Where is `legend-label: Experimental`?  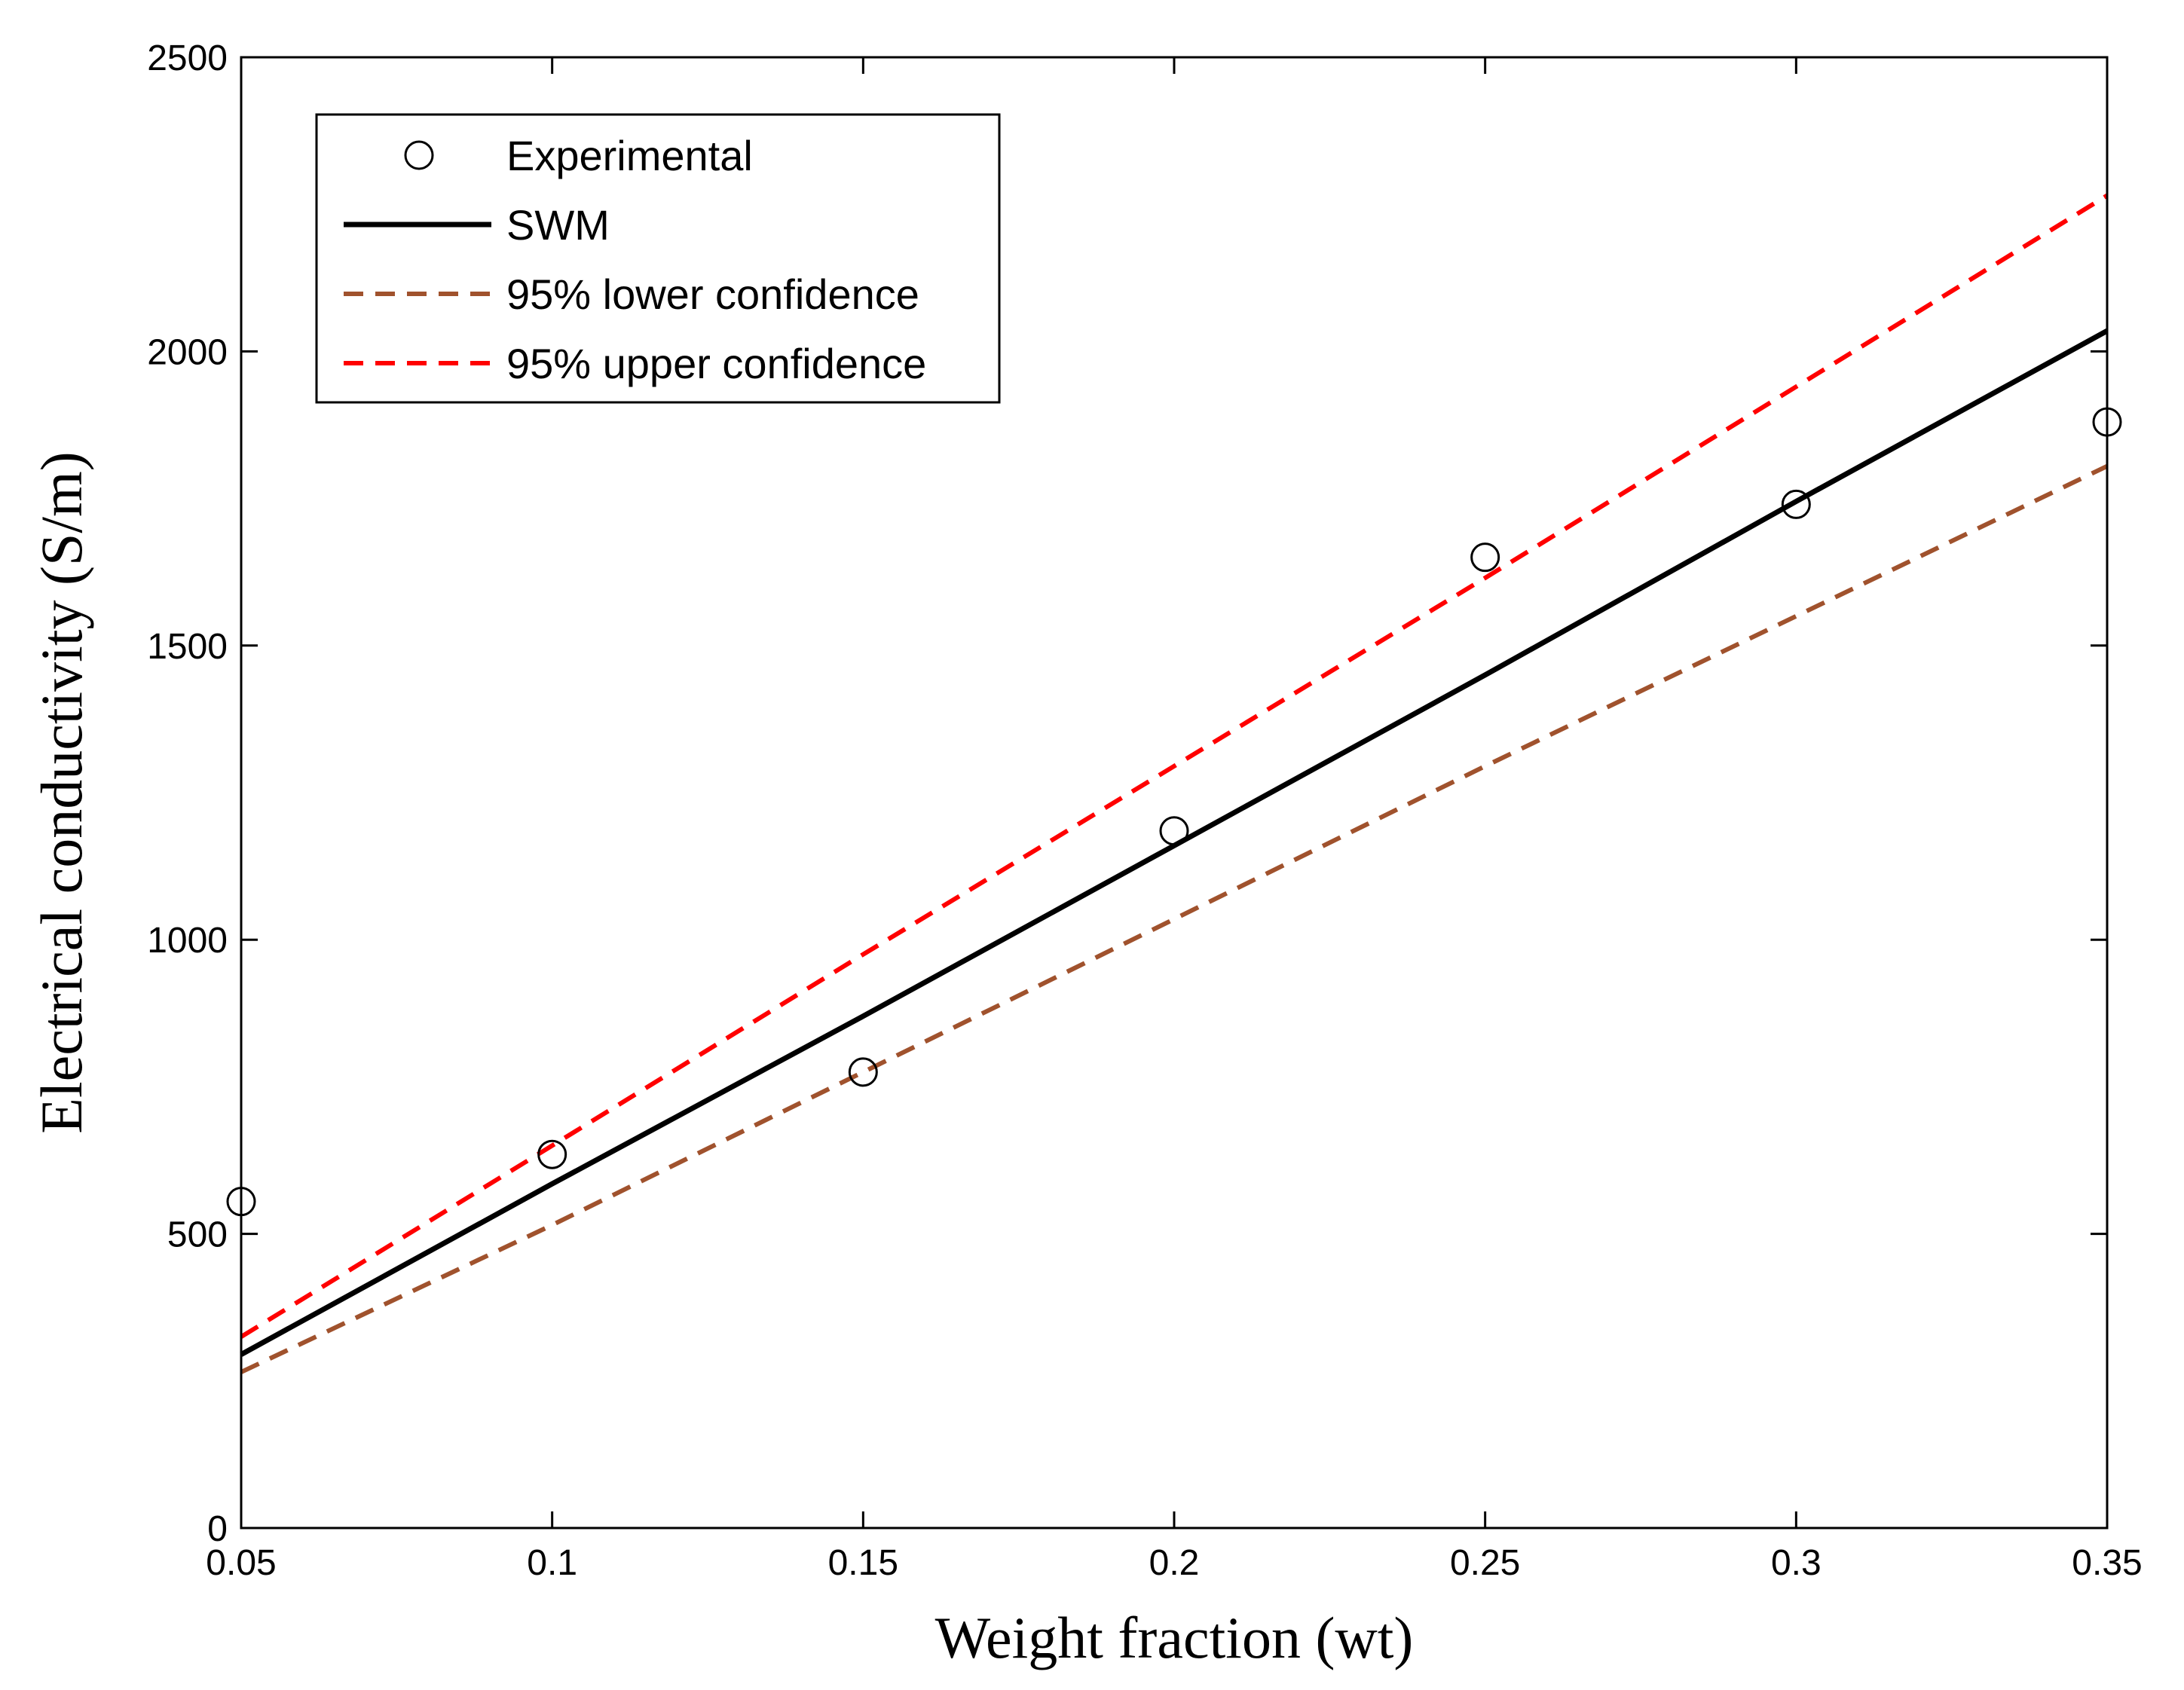 legend-label: Experimental is located at coordinates (629, 155).